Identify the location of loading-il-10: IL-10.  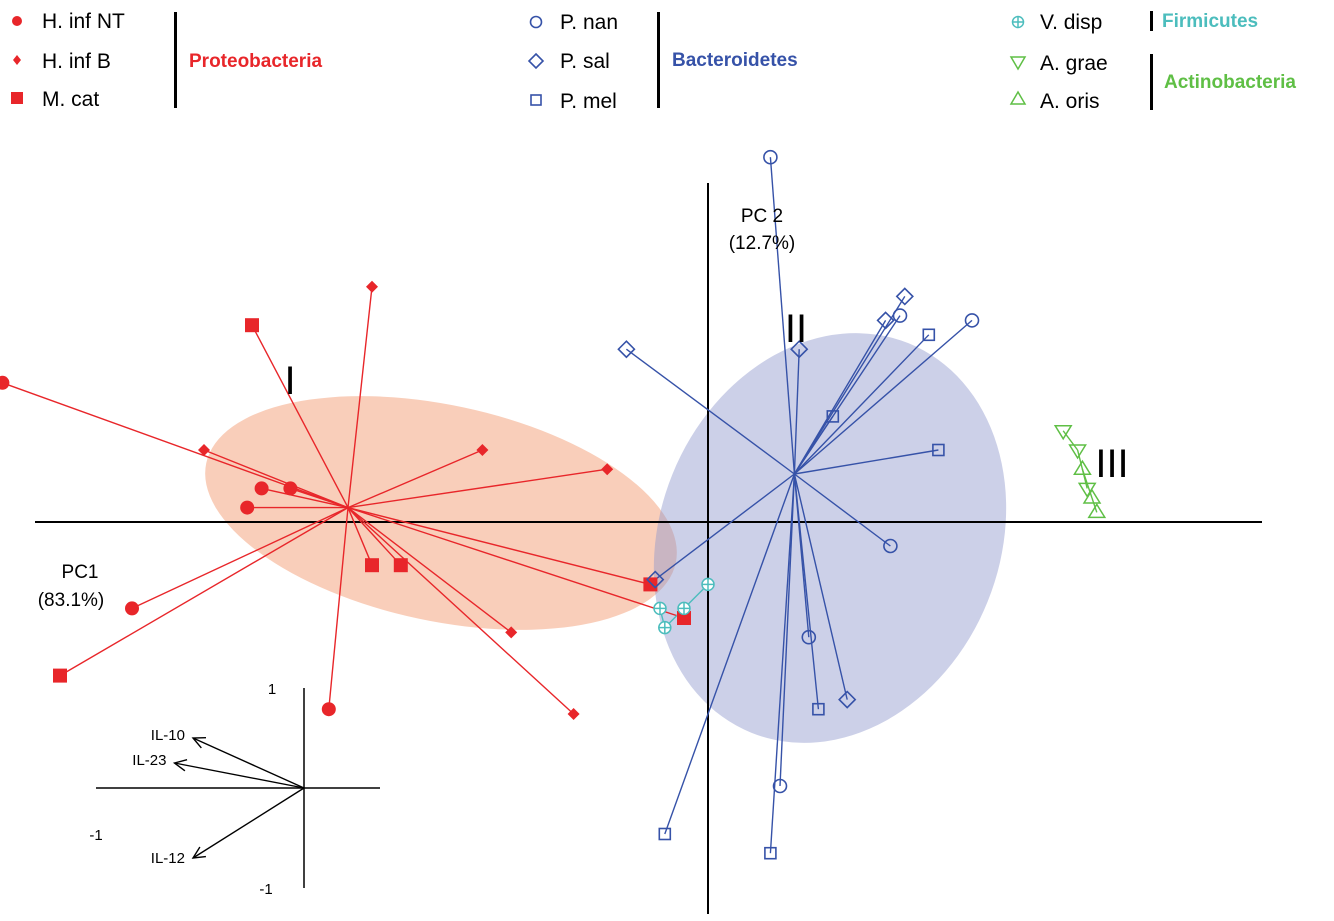
(228, 758).